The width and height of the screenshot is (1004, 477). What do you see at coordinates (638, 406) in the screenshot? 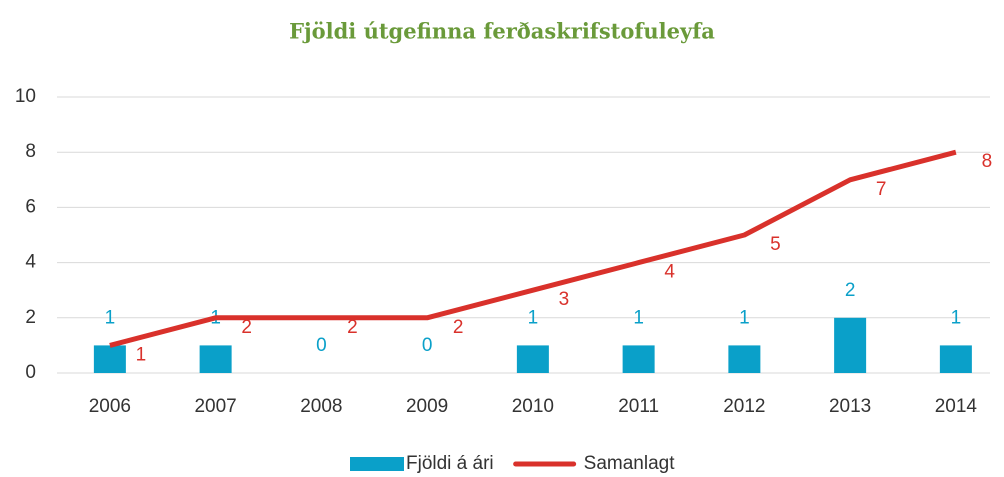
I see `x-tick-label: 2011` at bounding box center [638, 406].